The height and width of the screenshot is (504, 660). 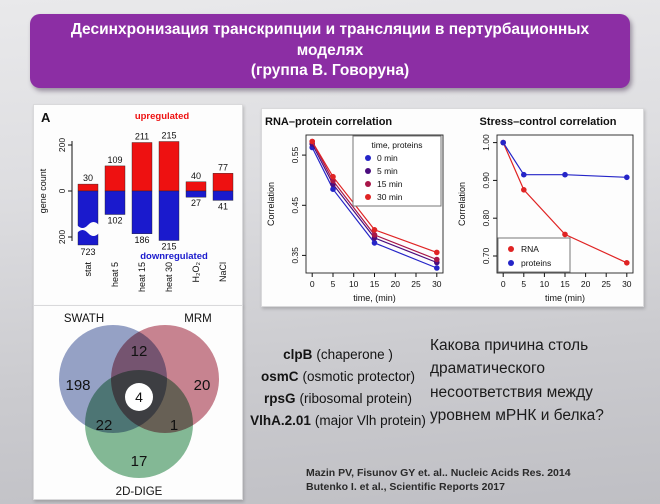 What do you see at coordinates (169, 211) in the screenshot?
I see `bar-group: 215 215 heat 30` at bounding box center [169, 211].